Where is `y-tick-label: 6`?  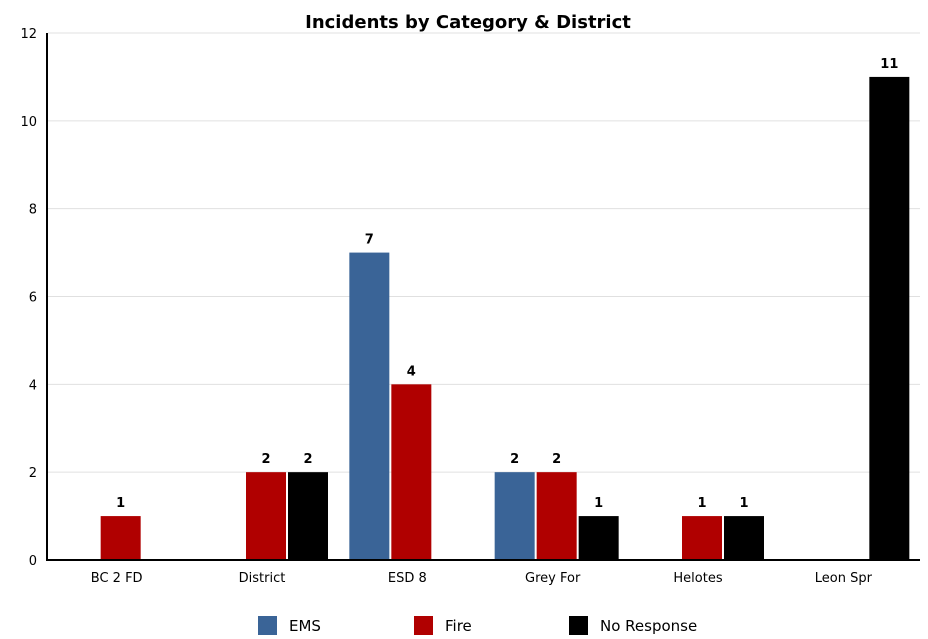
y-tick-label: 6 is located at coordinates (33, 298).